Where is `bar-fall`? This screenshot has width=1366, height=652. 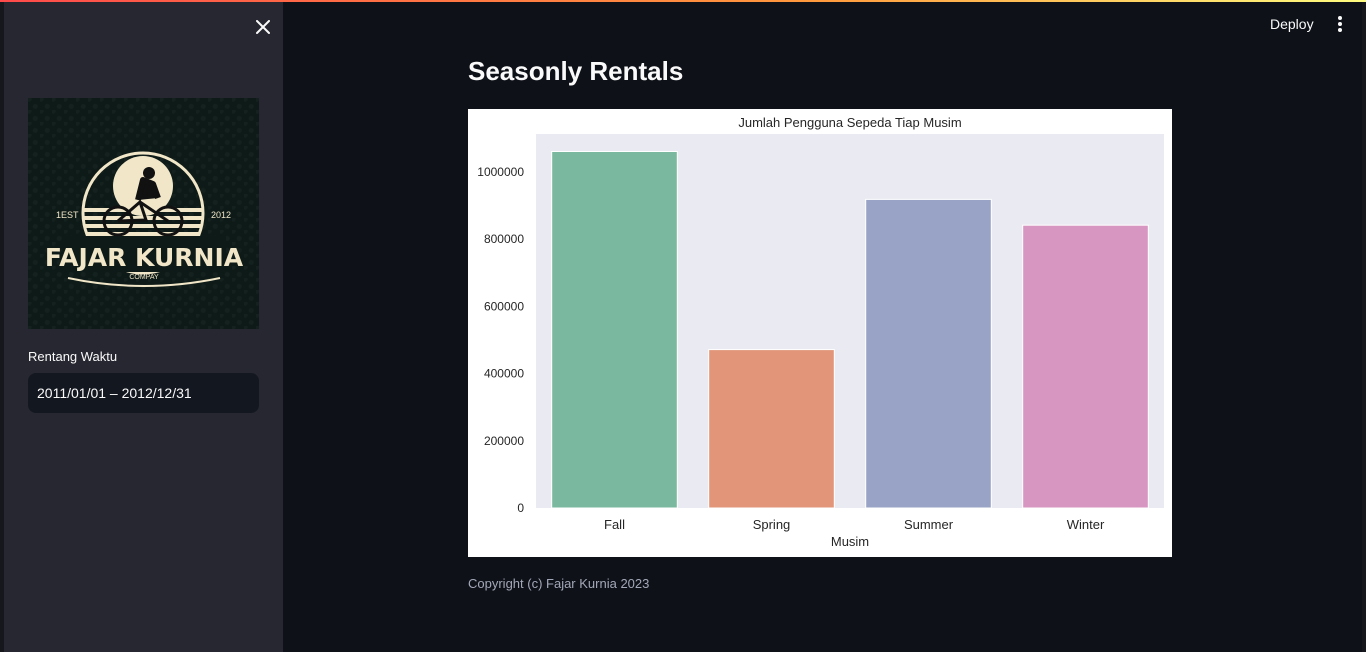 bar-fall is located at coordinates (614, 330).